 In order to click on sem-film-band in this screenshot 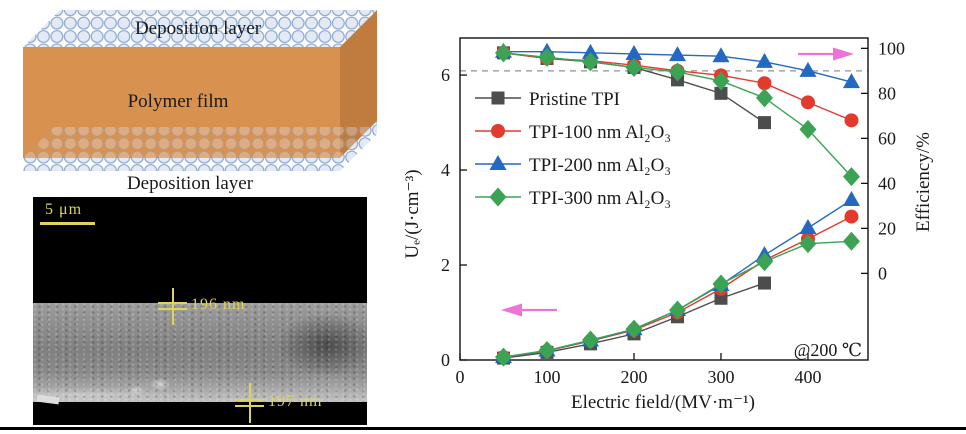, I will do `click(200, 352)`.